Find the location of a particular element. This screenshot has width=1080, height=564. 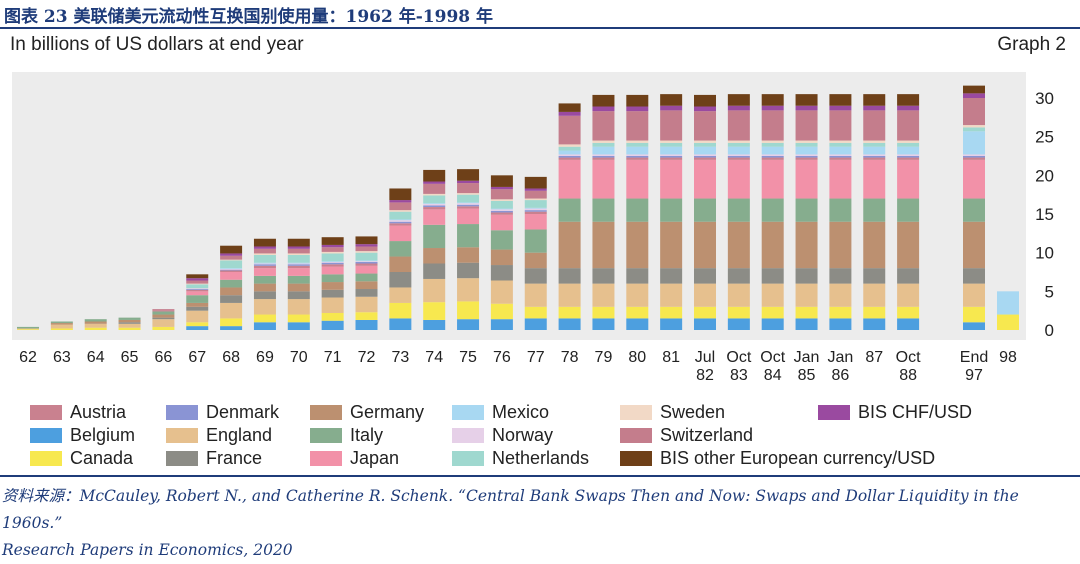

x-tick-label: 81 is located at coordinates (671, 357).